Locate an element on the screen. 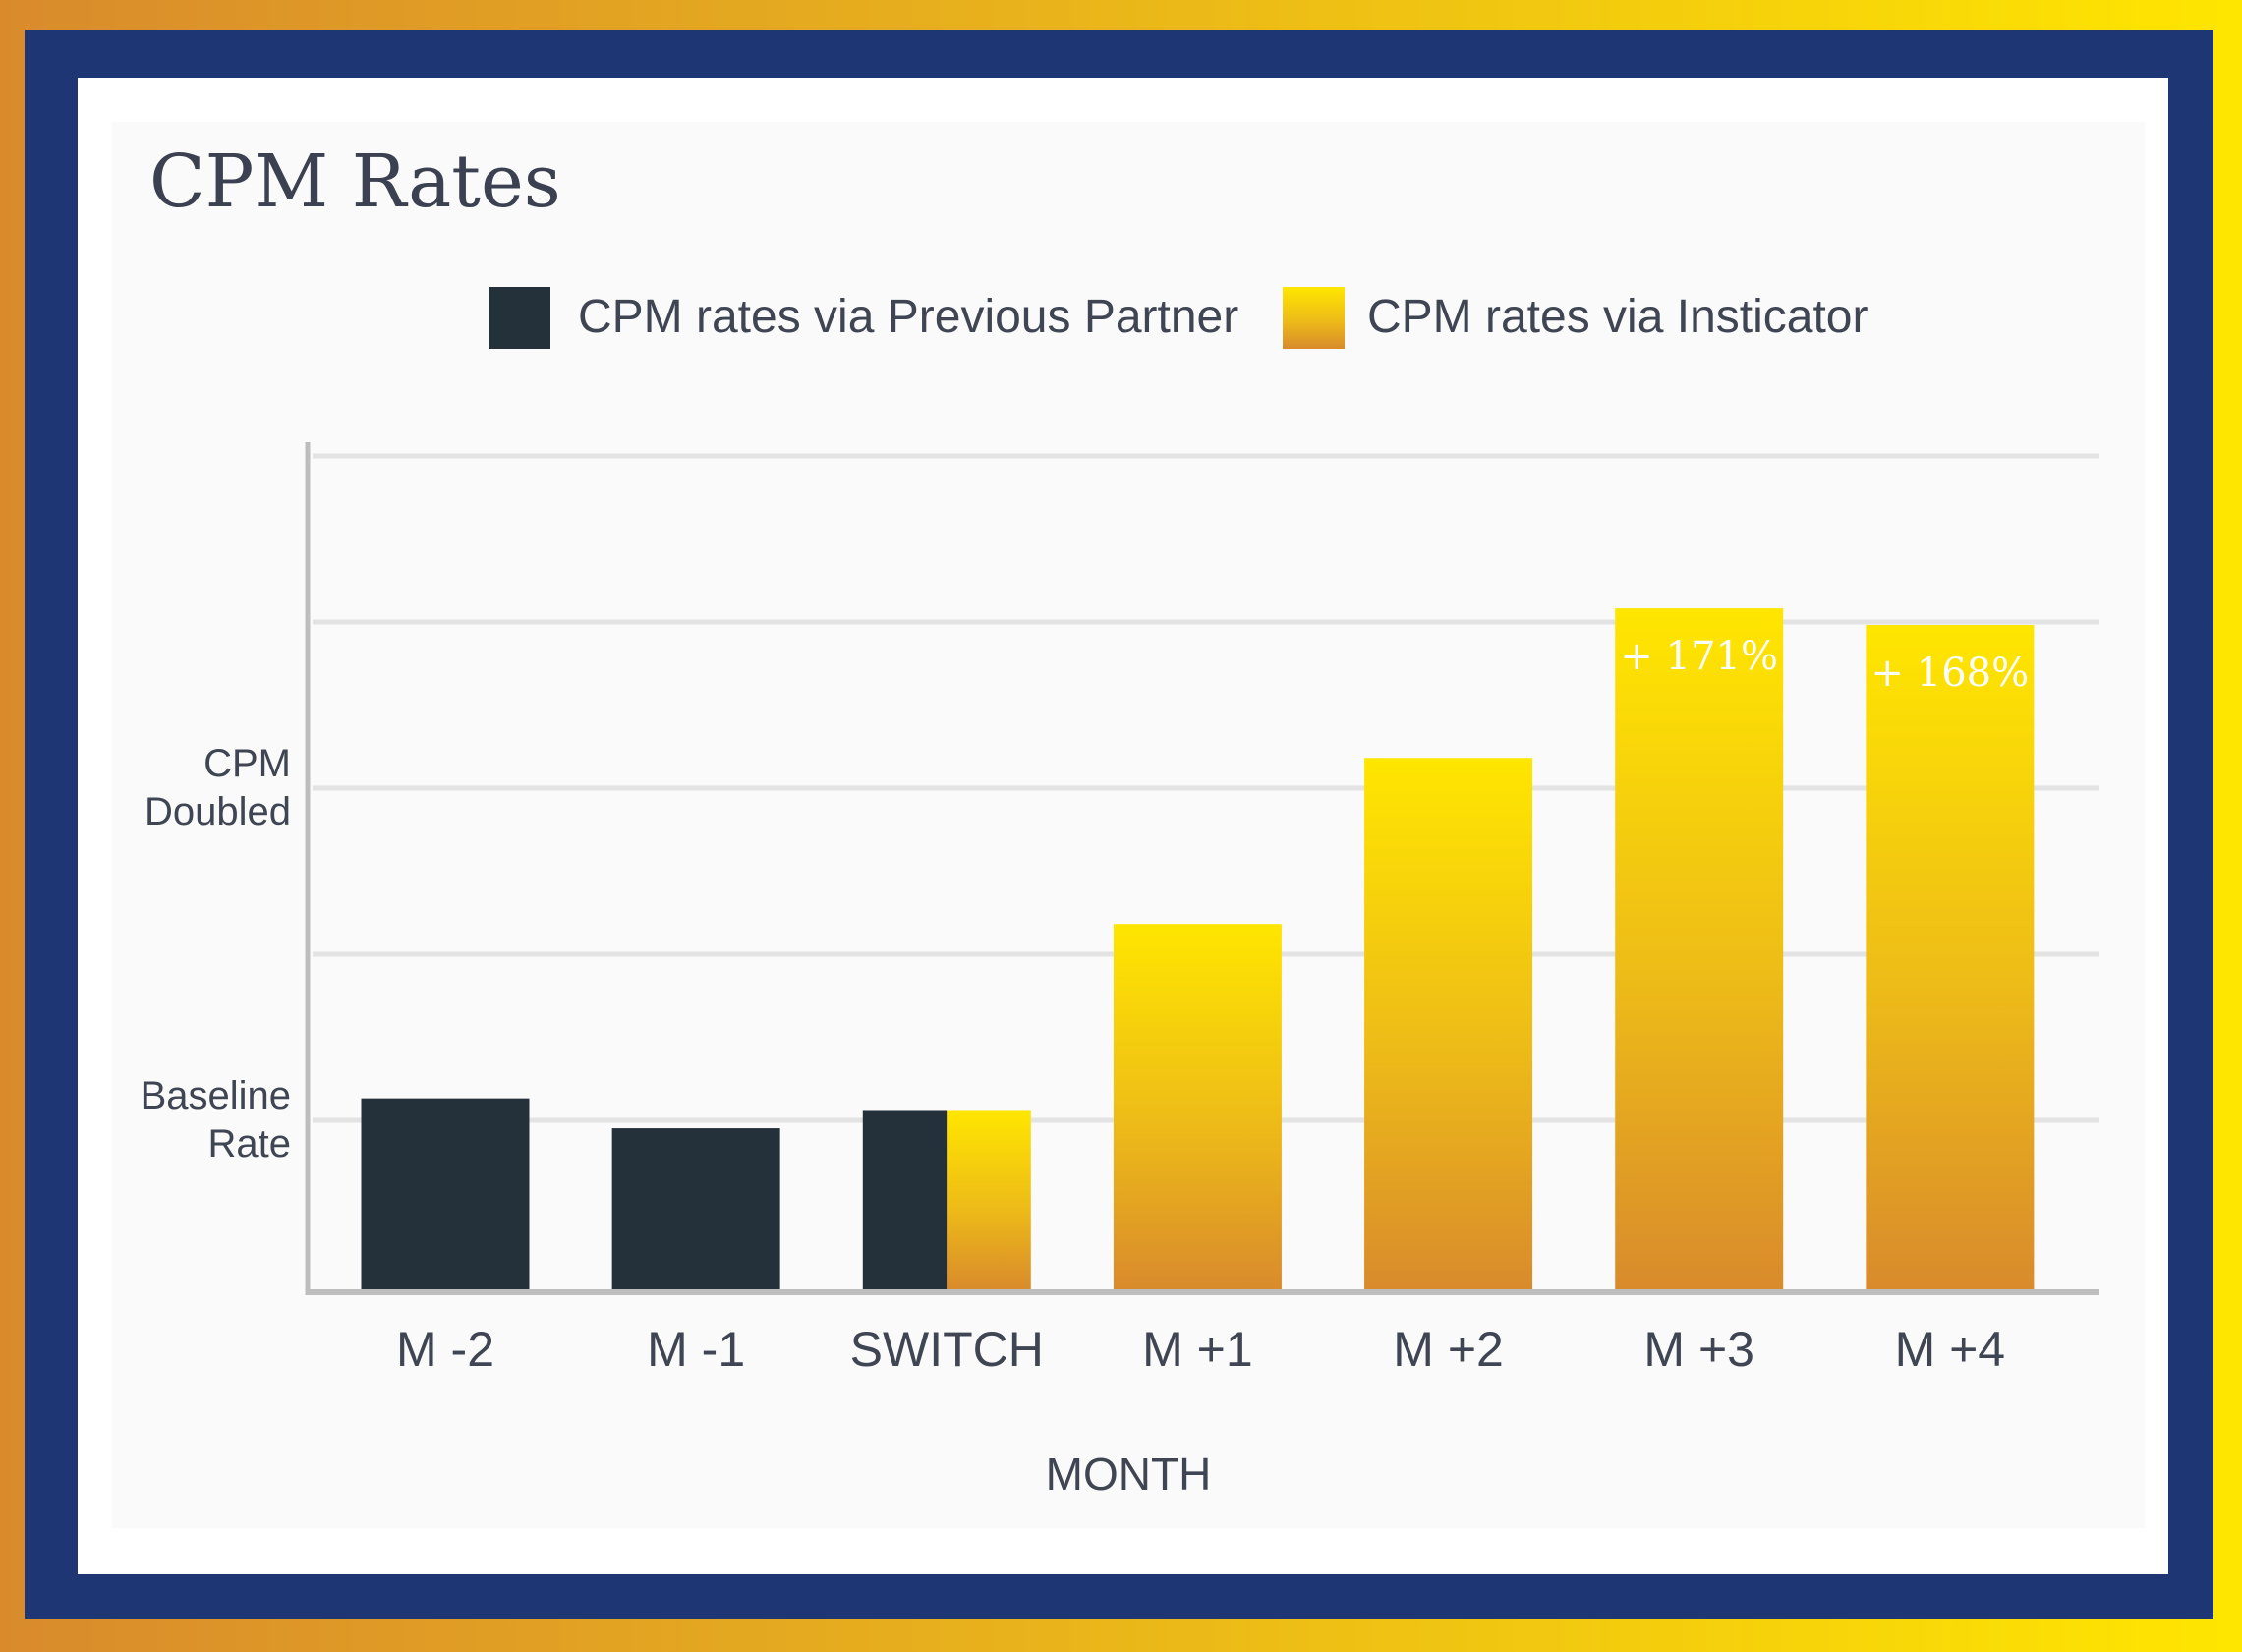  x-tick-label: M +3 is located at coordinates (1698, 1349).